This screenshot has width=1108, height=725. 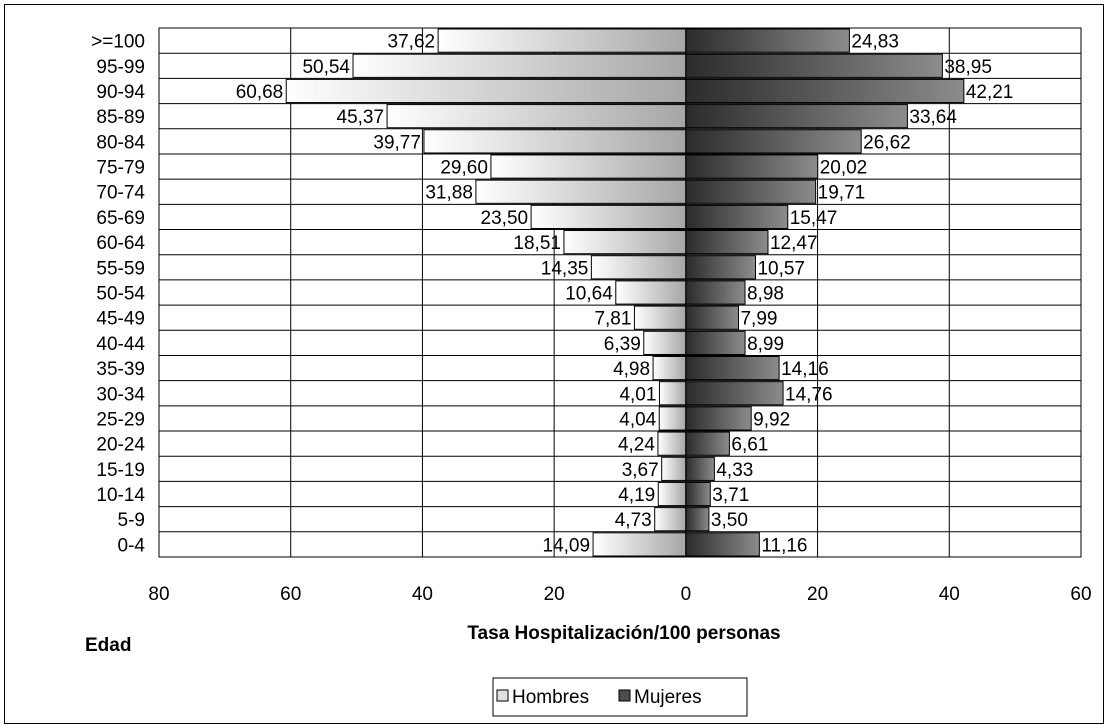 What do you see at coordinates (765, 344) in the screenshot?
I see `data-label-mujeres: 8,99` at bounding box center [765, 344].